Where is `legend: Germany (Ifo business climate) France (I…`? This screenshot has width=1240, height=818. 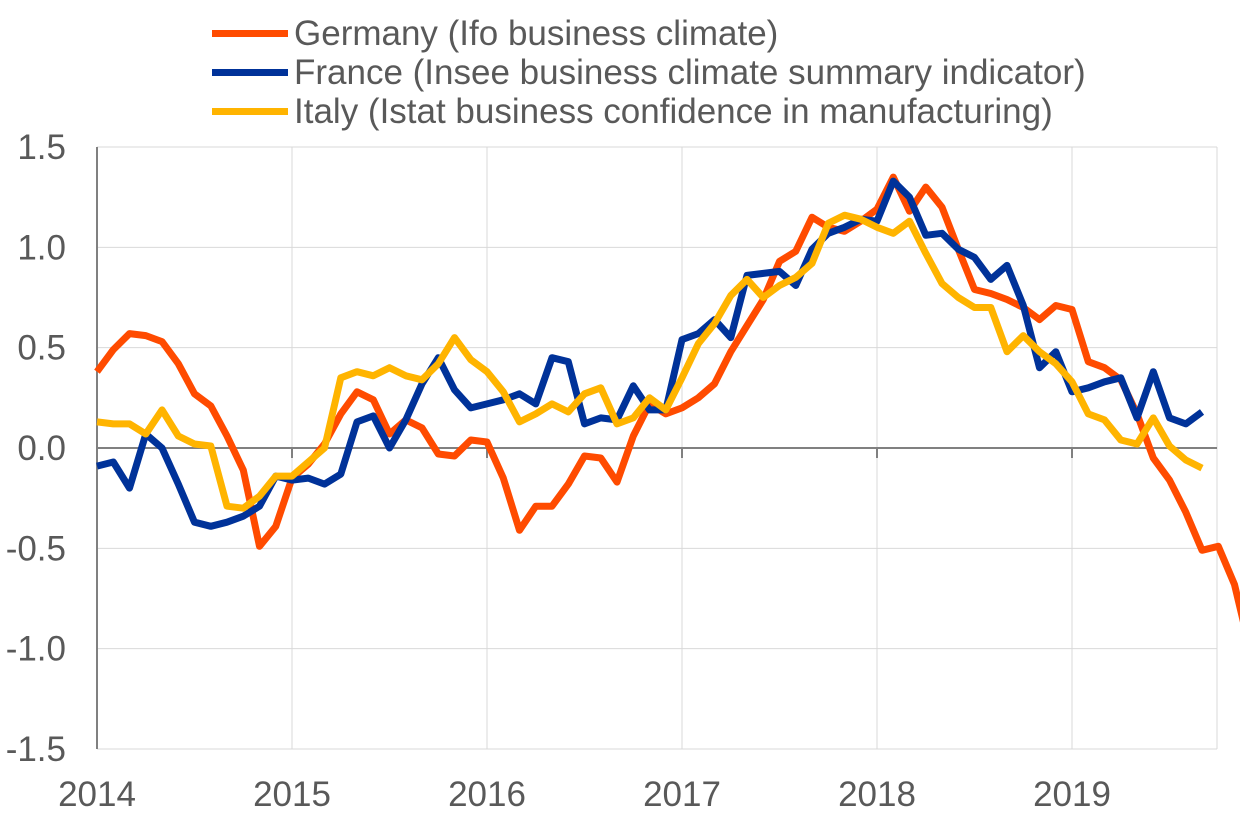
legend: Germany (Ifo business climate) France (I… is located at coordinates (649, 72).